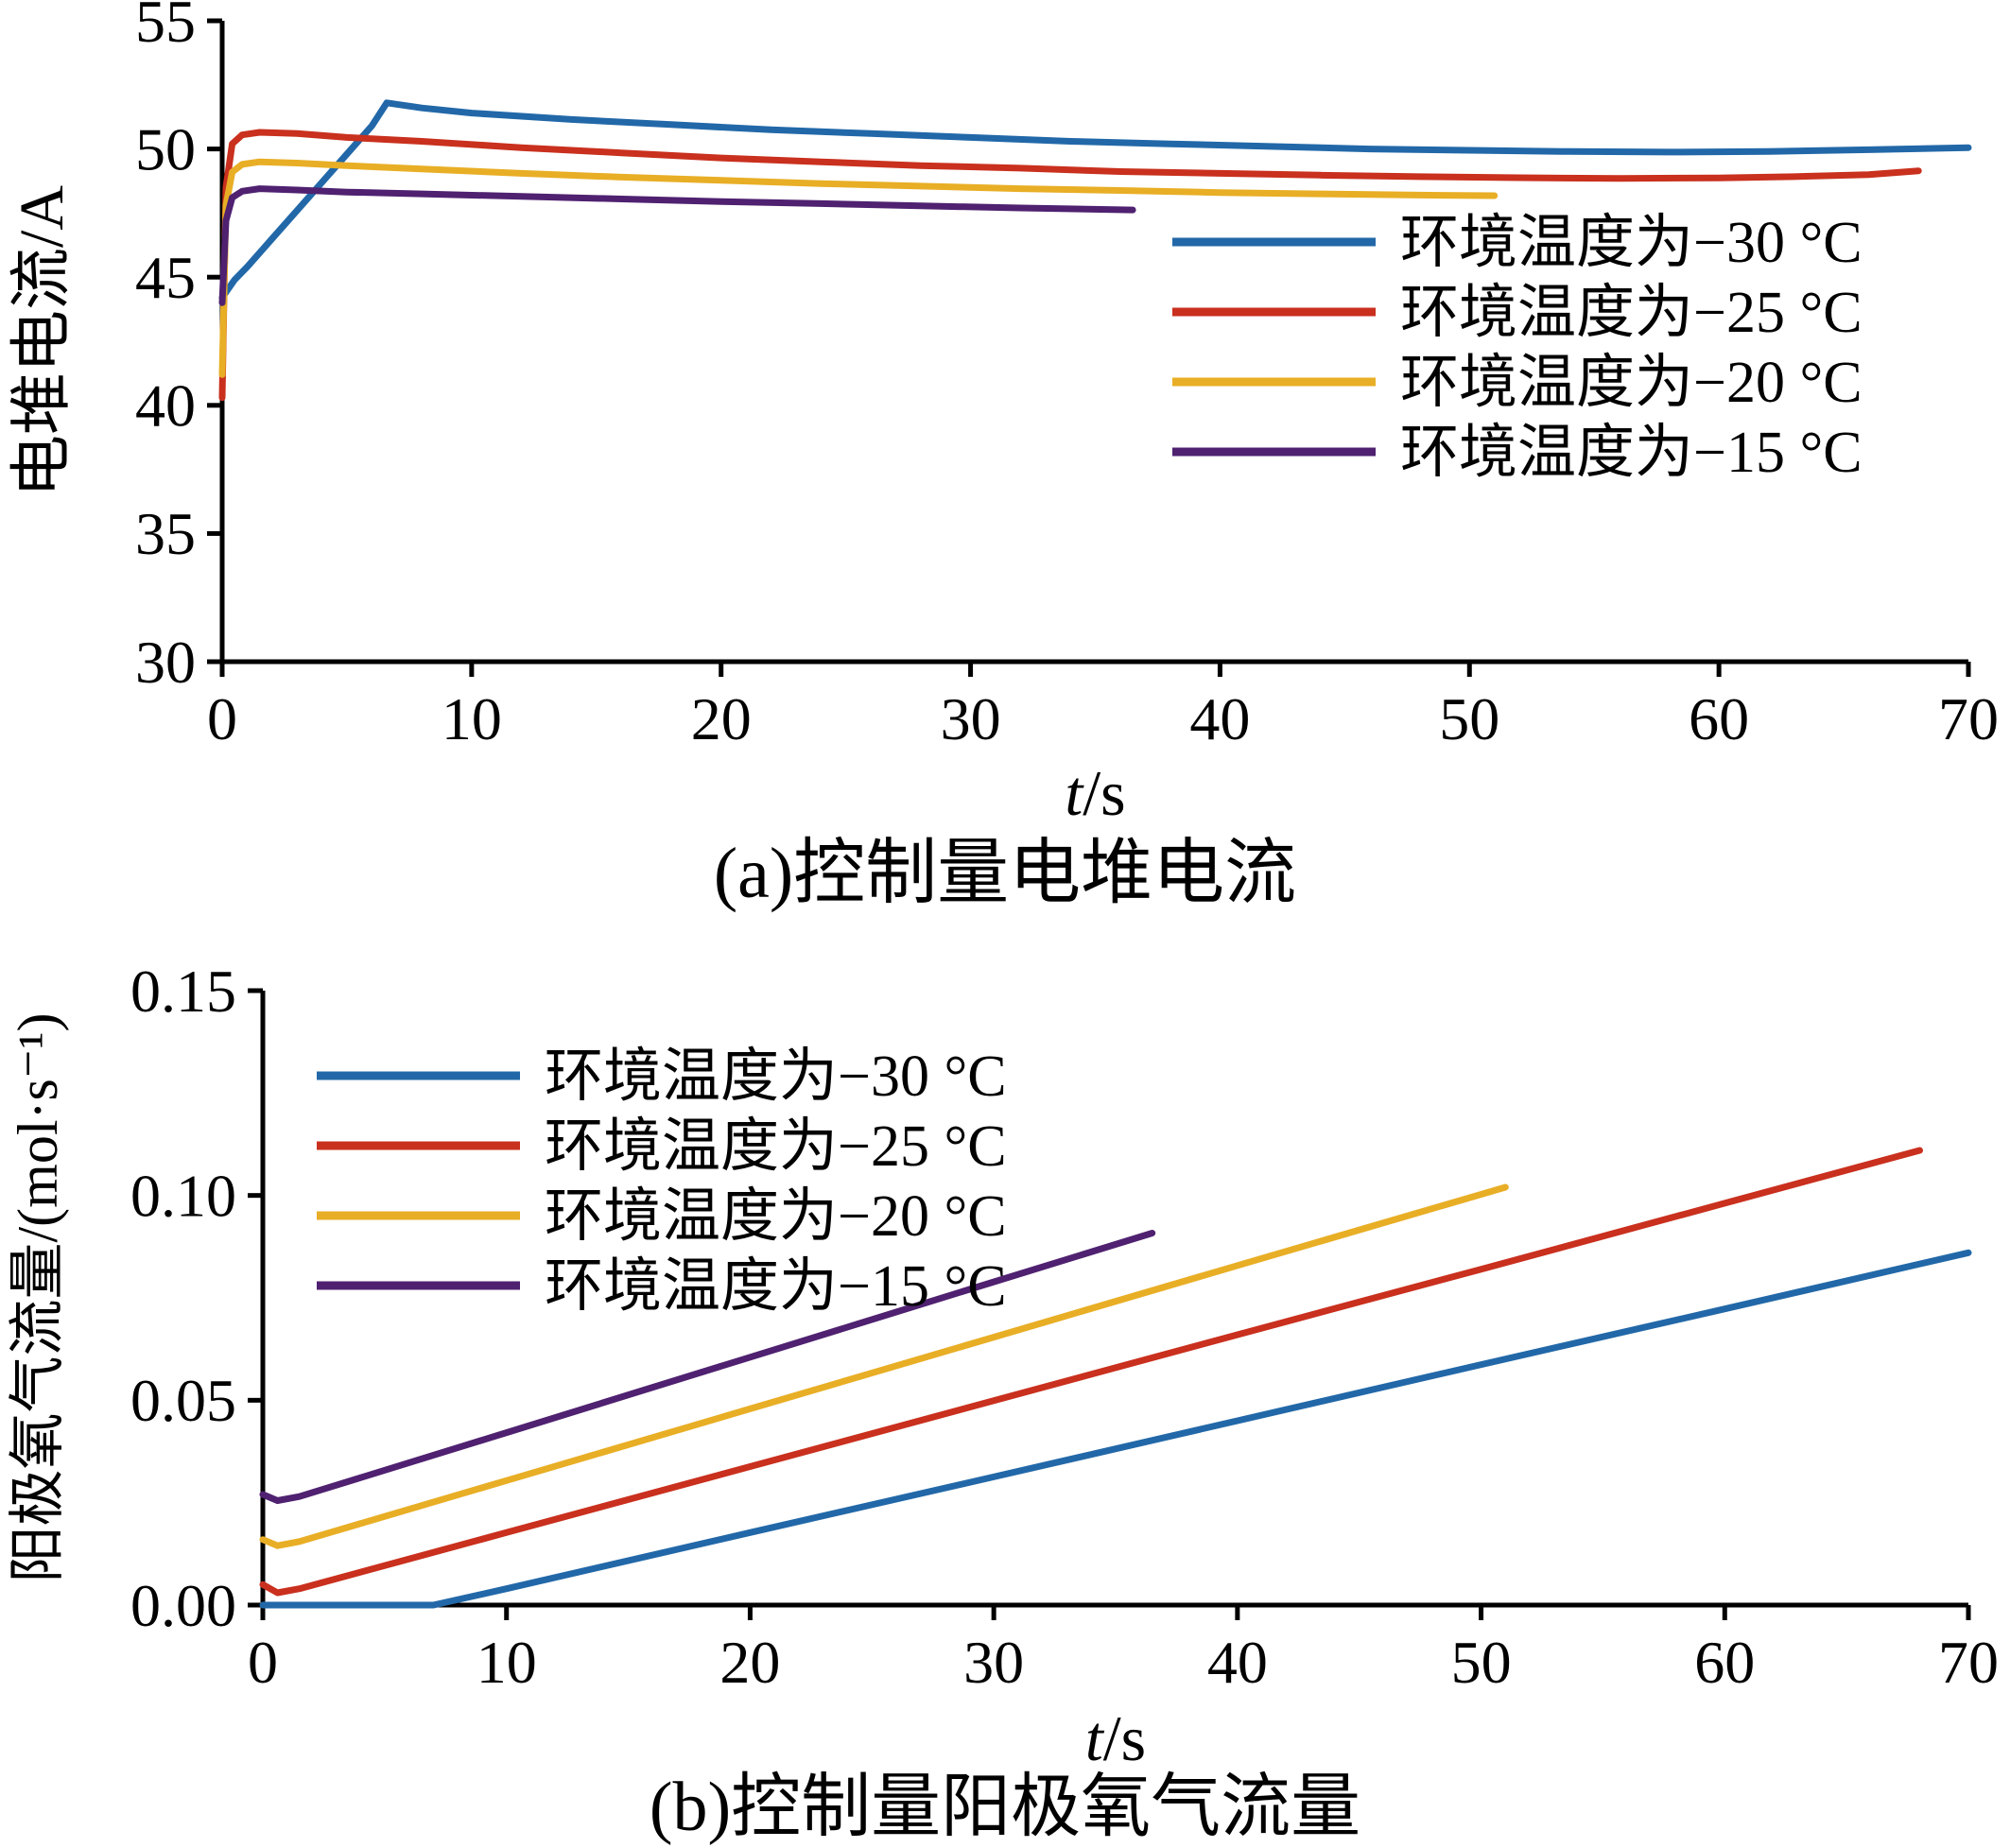  I want to click on y-axis-label: 电堆电流/A, so click(42, 341).